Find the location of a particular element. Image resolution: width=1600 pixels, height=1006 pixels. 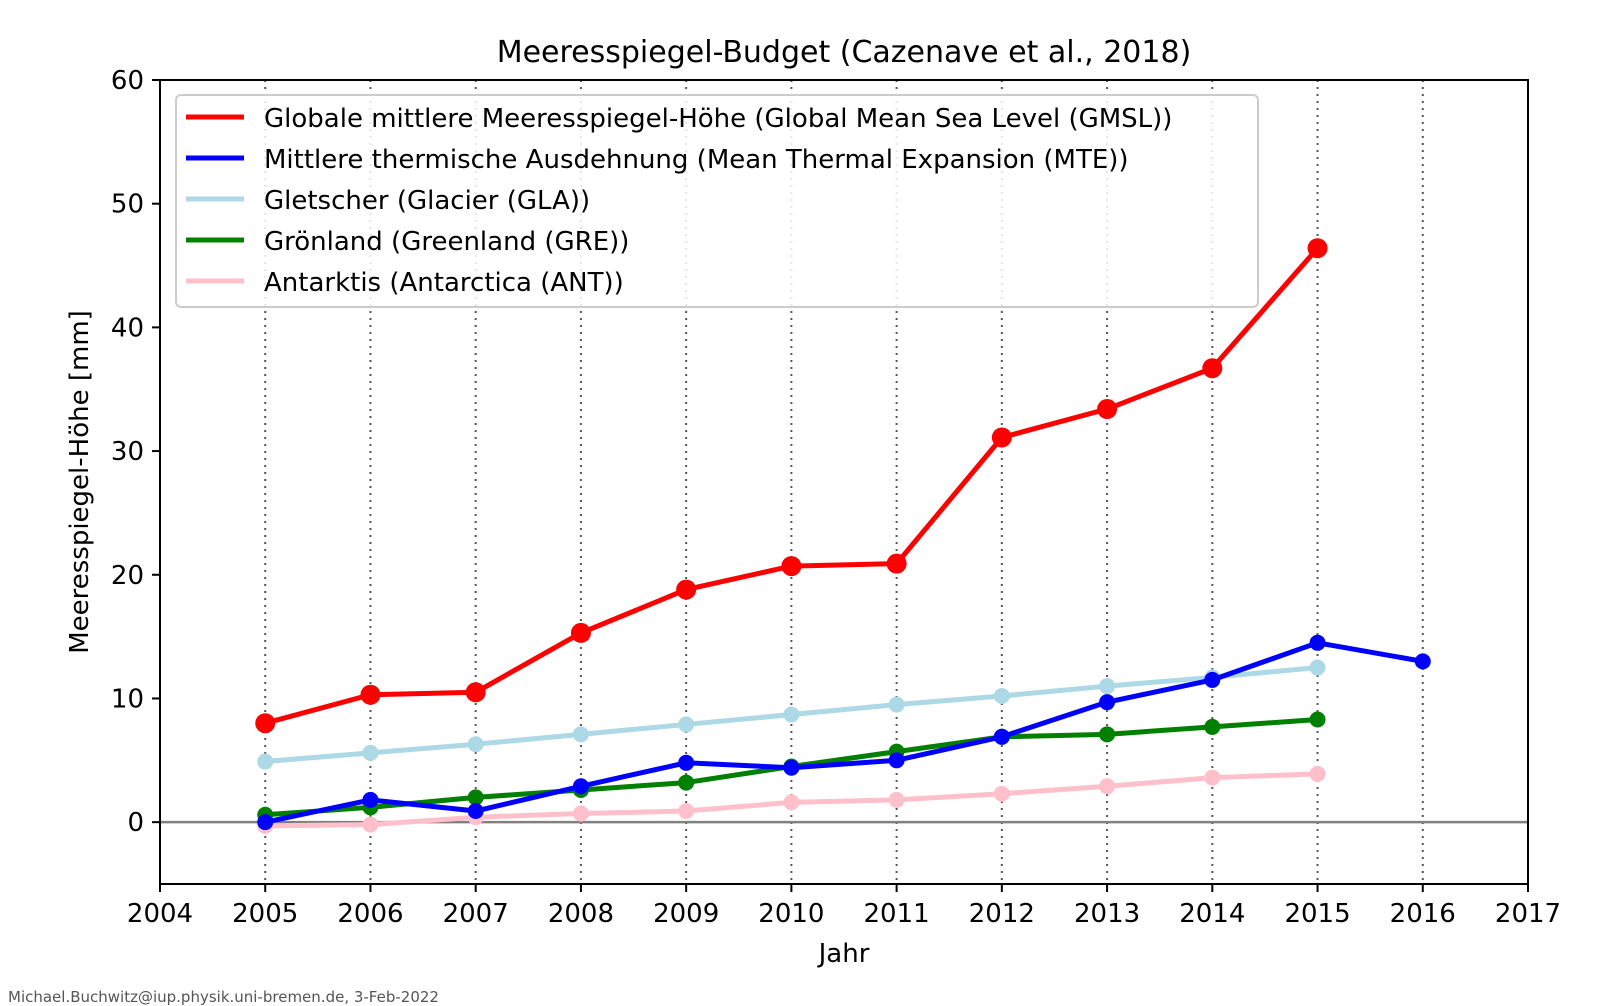

legend-item-2: Gletscher (Glacier (GLA)) is located at coordinates (388, 201).